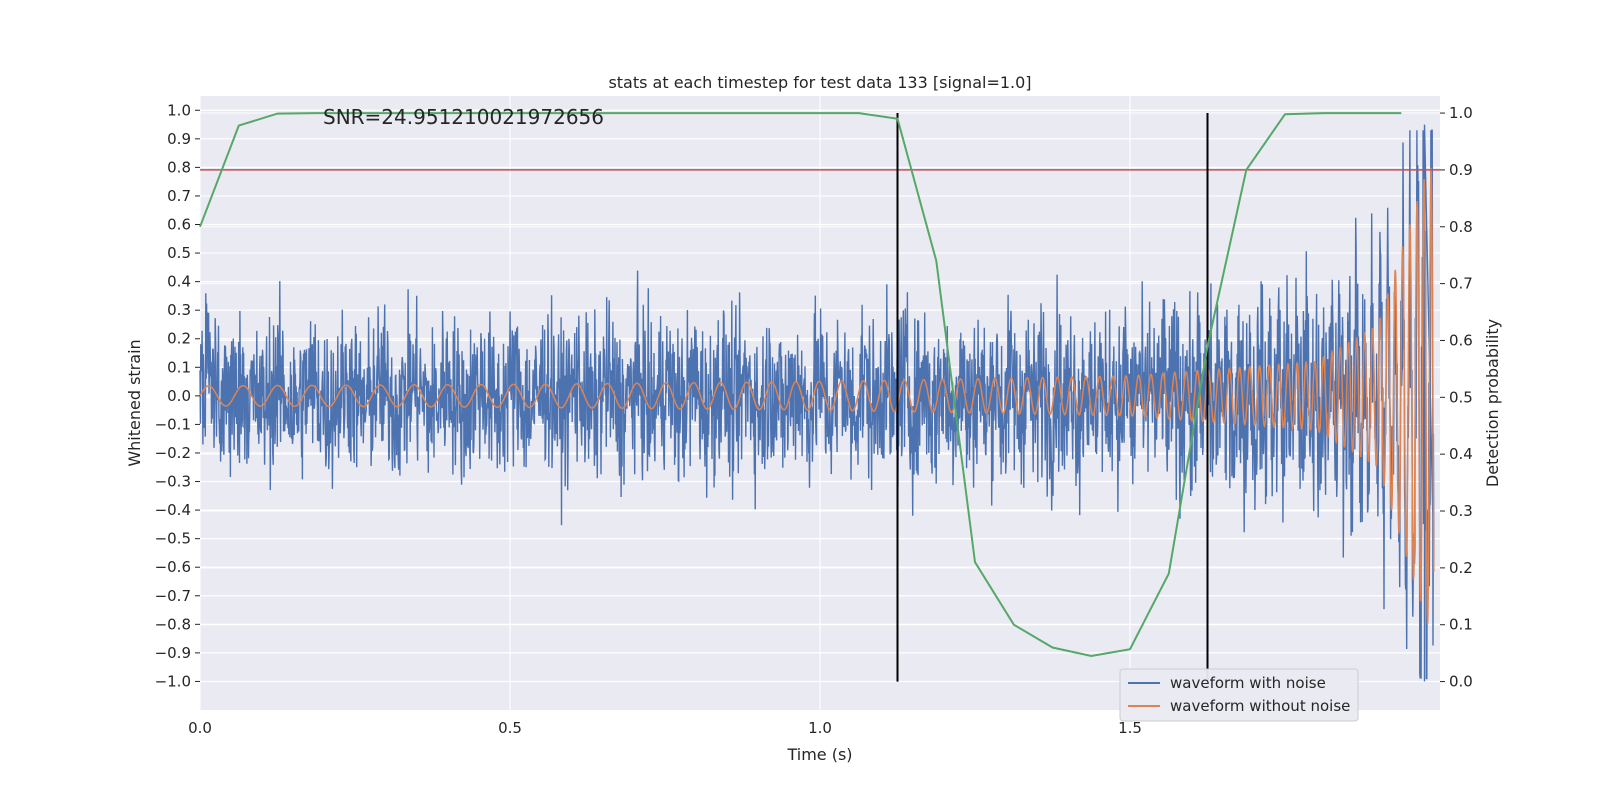  What do you see at coordinates (179, 367) in the screenshot?
I see `y-tick-label: 0.1` at bounding box center [179, 367].